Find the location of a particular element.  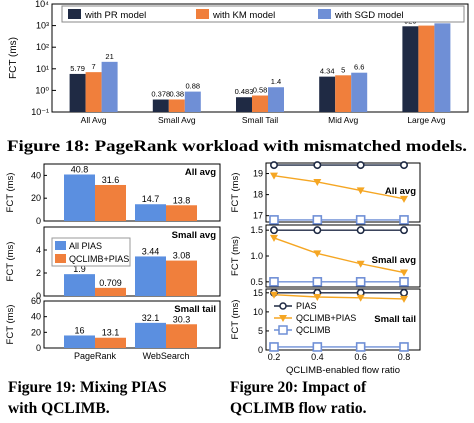

data-label: 6.6 is located at coordinates (359, 67).